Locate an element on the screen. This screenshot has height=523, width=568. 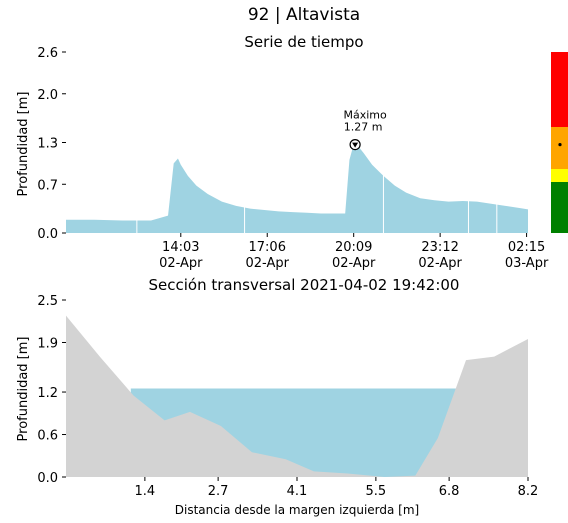
x-tick-label-time: 23:12 is located at coordinates (439, 247).